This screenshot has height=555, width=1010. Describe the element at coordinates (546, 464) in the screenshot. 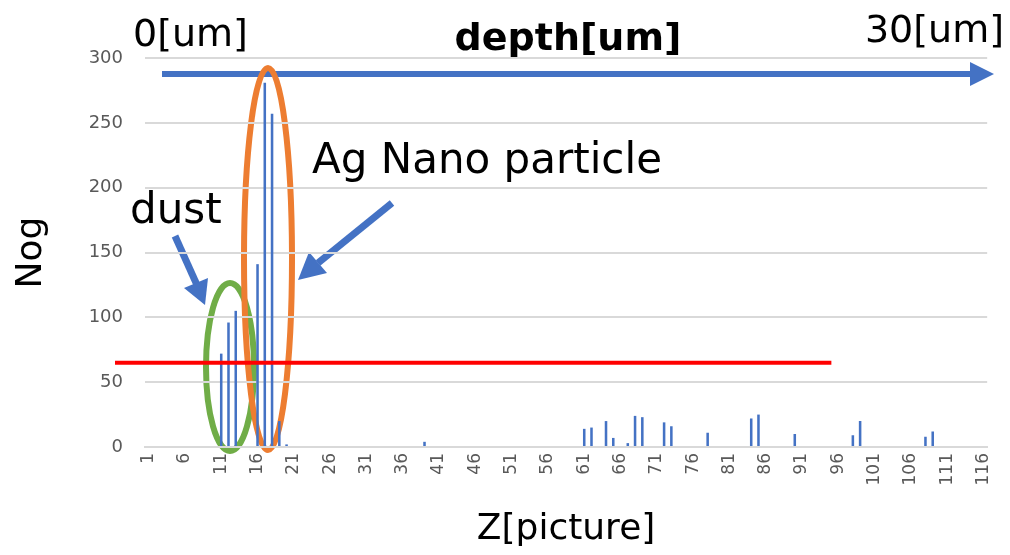

I see `x-tick-label: 56` at that location.